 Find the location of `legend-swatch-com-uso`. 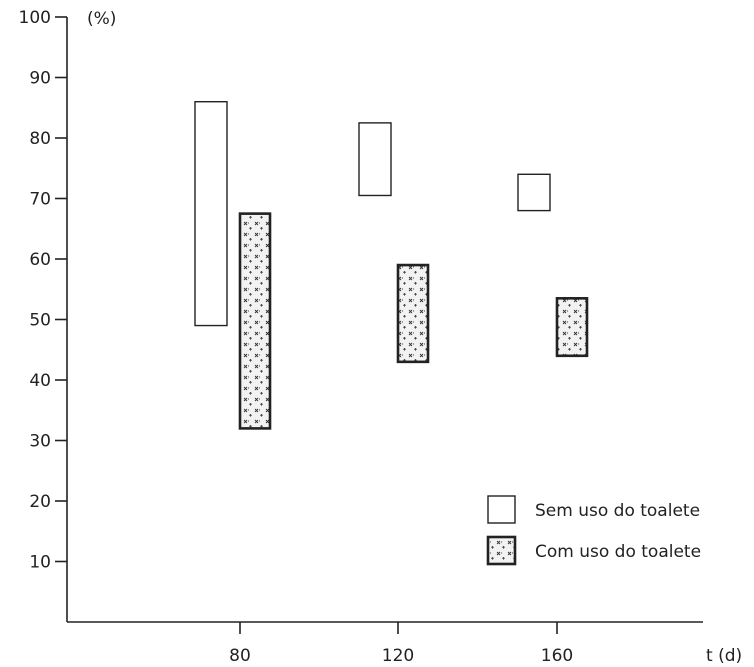

legend-swatch-com-uso is located at coordinates (501, 550).